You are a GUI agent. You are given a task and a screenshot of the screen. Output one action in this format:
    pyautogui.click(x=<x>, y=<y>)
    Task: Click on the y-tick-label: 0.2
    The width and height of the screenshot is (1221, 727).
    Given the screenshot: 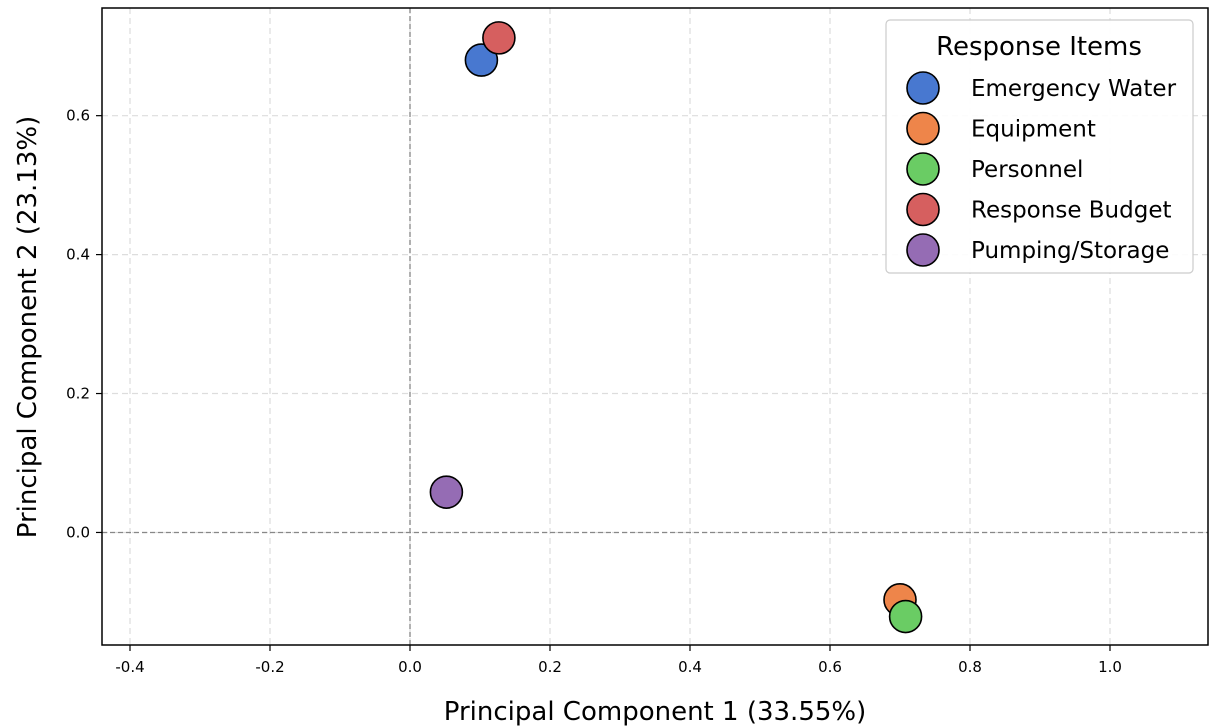 What is the action you would take?
    pyautogui.click(x=78, y=394)
    